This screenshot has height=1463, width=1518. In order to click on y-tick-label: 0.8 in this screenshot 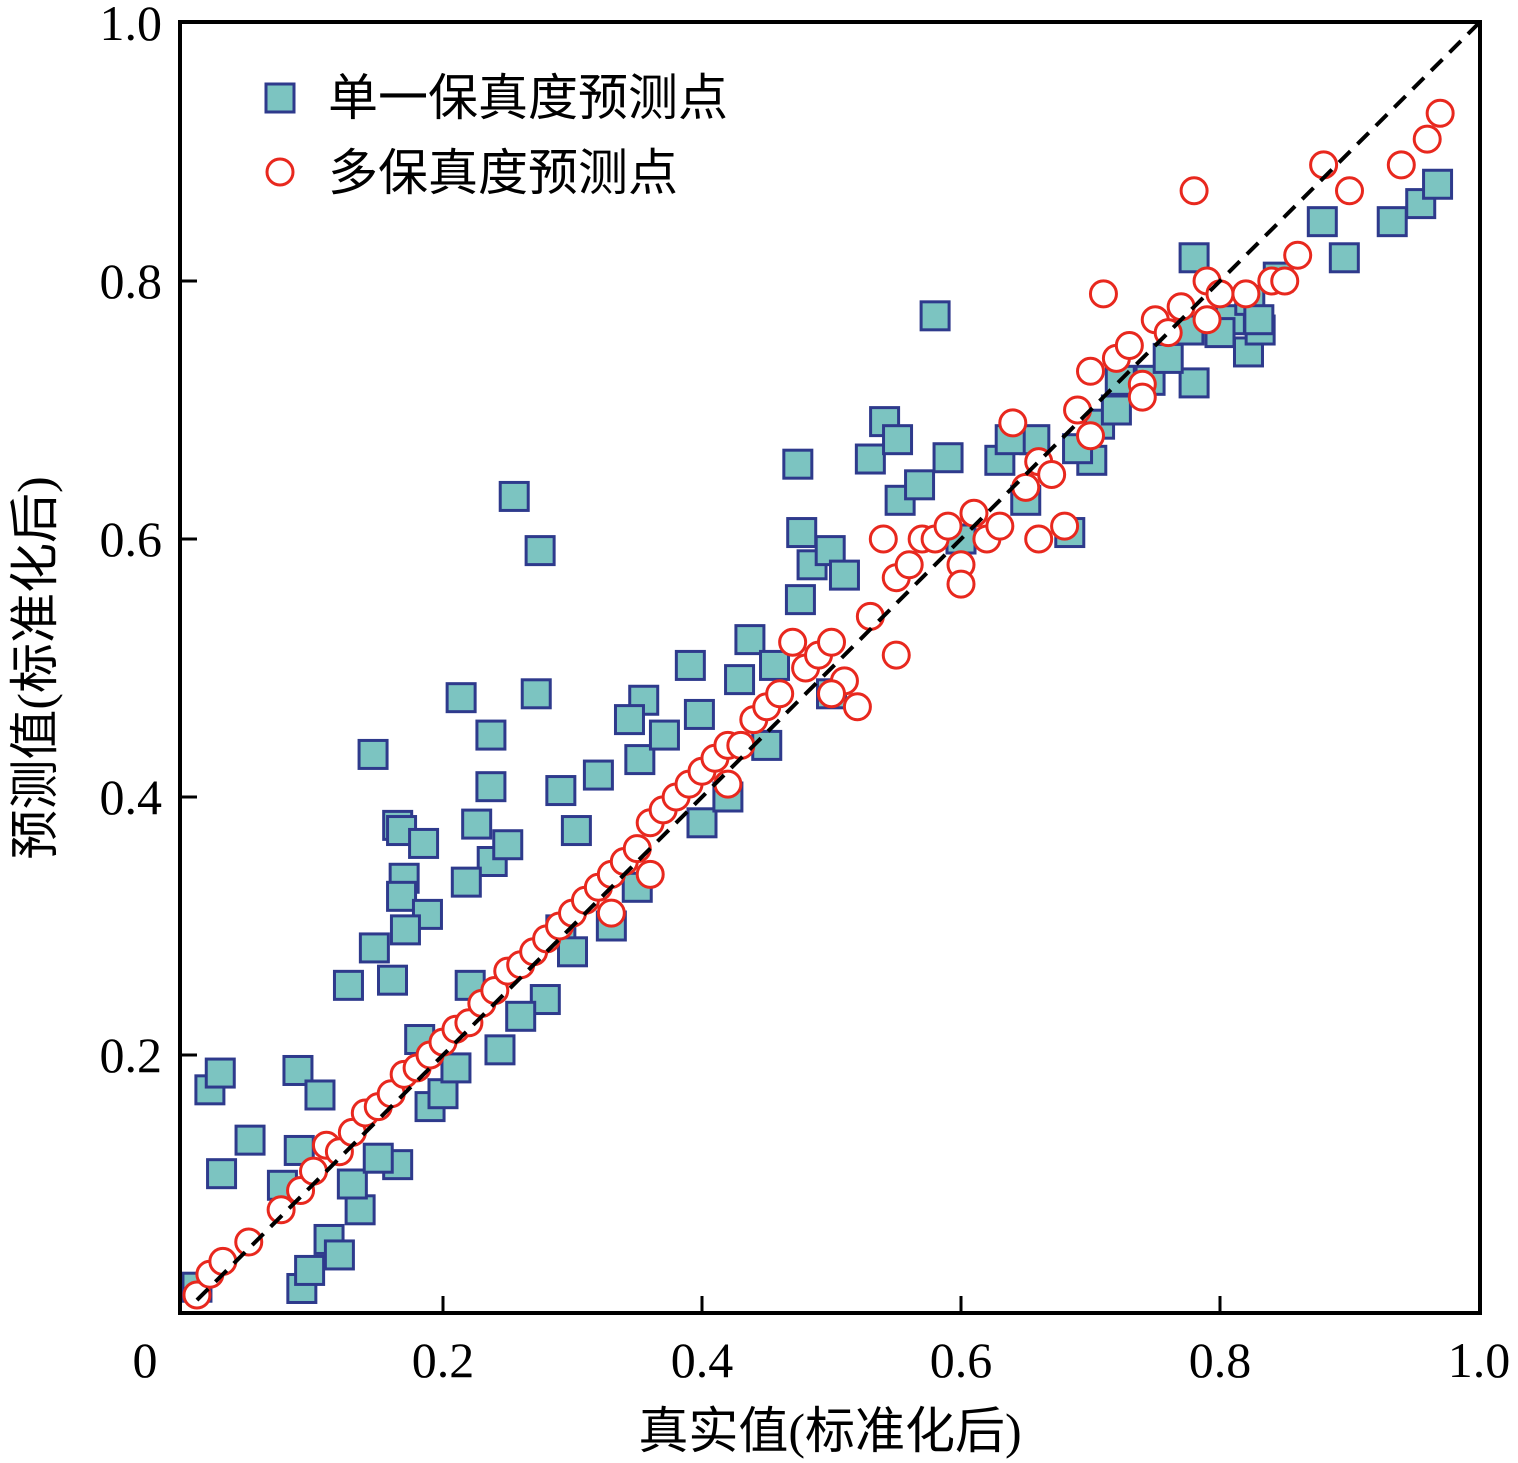, I will do `click(131, 281)`.